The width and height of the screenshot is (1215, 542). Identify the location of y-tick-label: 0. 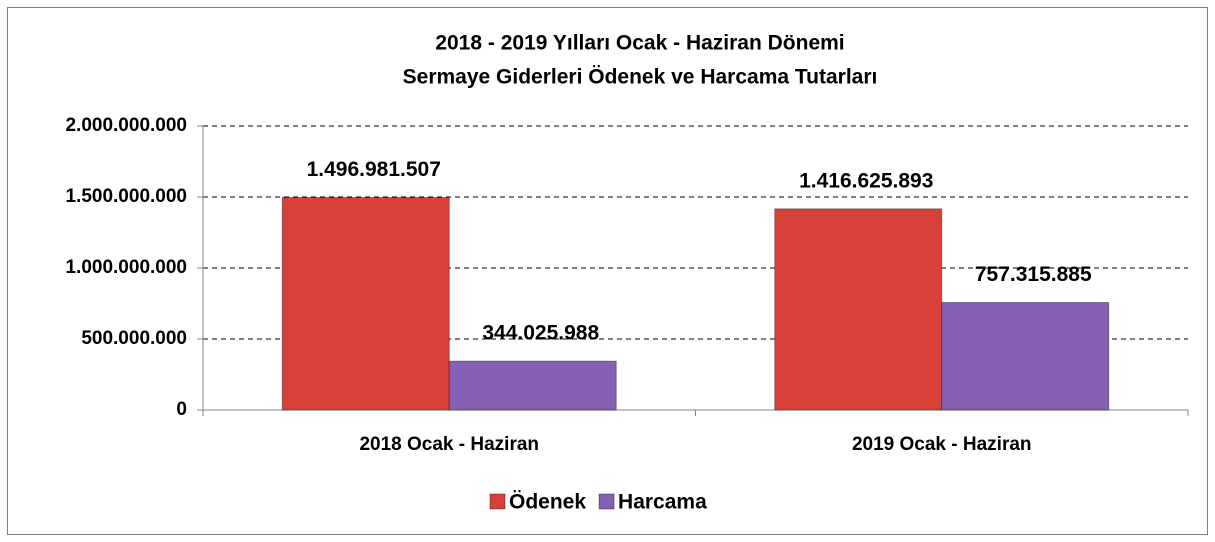
(181, 409).